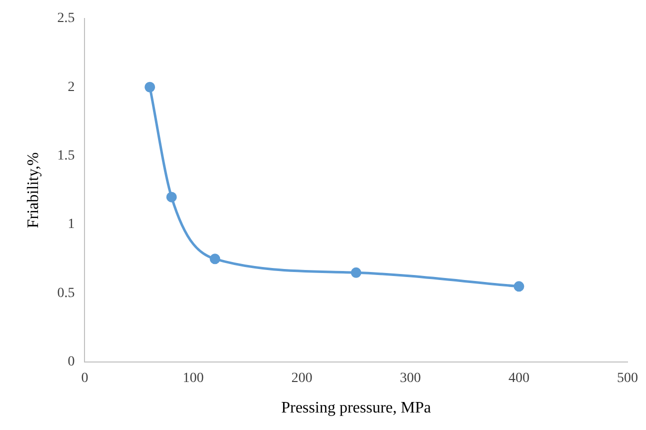 The width and height of the screenshot is (646, 430). Describe the element at coordinates (410, 378) in the screenshot. I see `x-tick-label: 300` at that location.